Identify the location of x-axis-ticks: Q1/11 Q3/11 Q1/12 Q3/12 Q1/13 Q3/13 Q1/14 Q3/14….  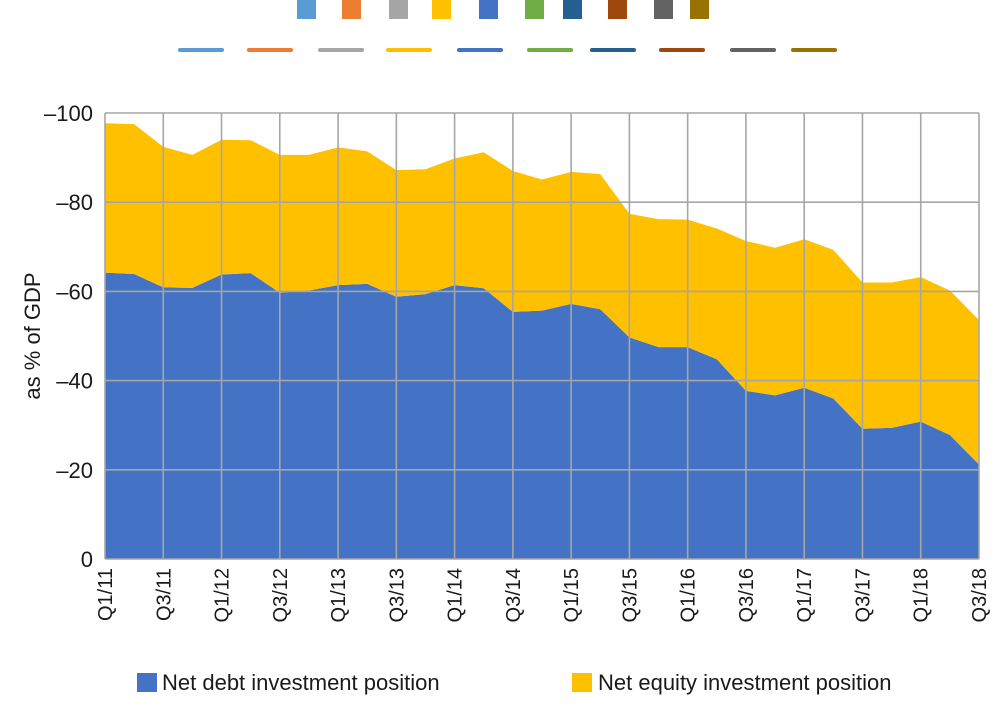
(543, 595).